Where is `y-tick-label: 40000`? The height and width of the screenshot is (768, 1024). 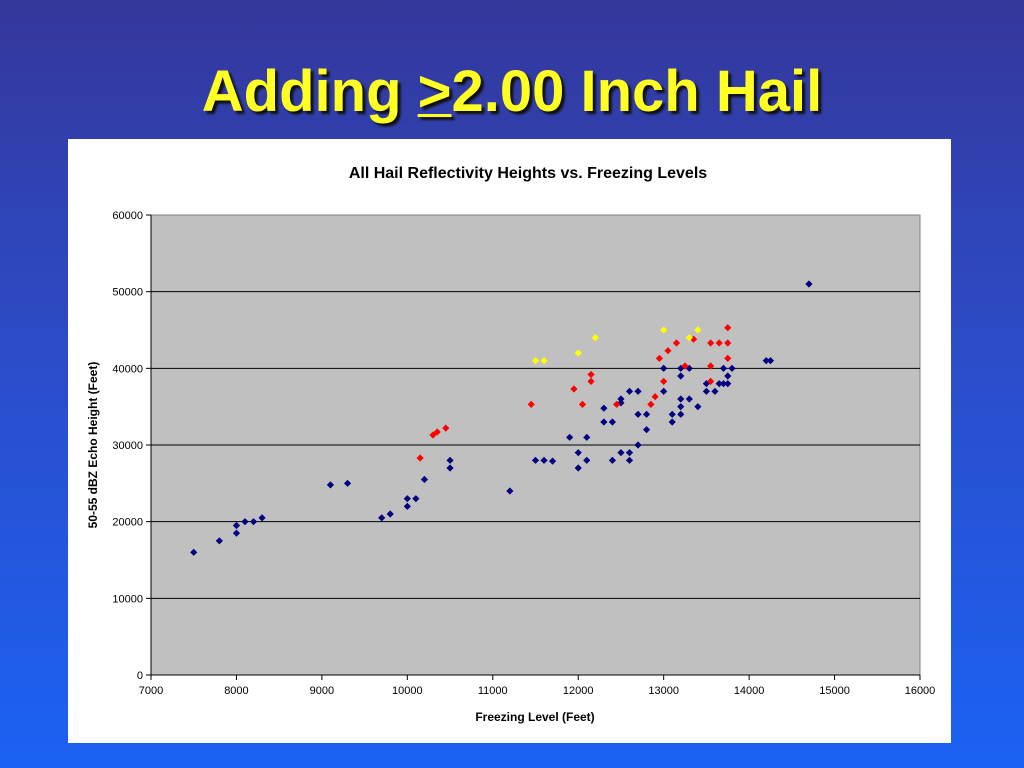
y-tick-label: 40000 is located at coordinates (127, 369).